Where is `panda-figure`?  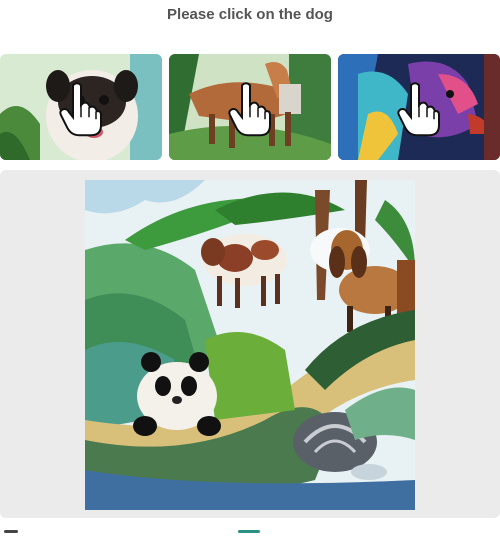 panda-figure is located at coordinates (177, 394).